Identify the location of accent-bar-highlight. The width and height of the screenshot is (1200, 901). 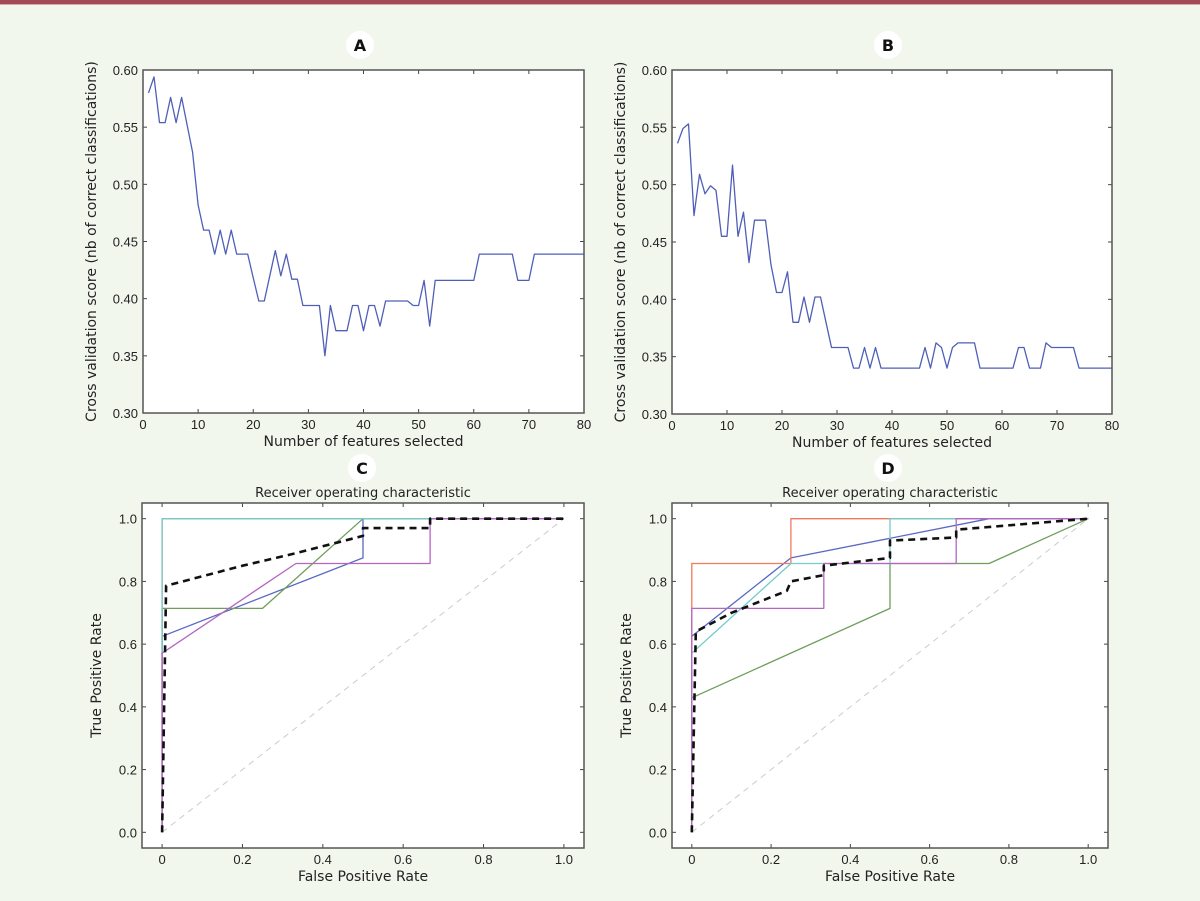
(600, 4).